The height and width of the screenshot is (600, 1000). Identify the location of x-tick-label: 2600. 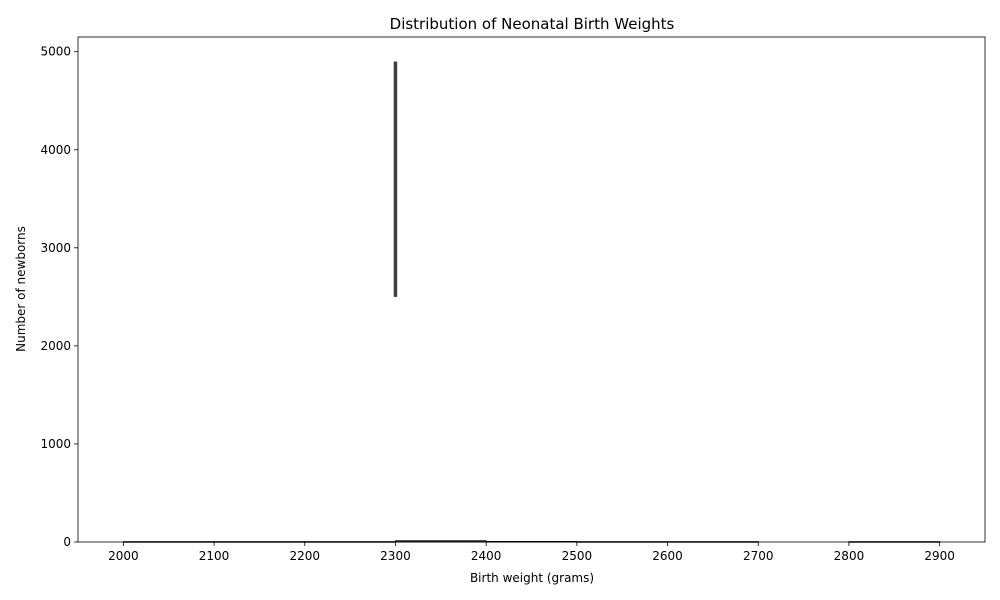
(667, 556).